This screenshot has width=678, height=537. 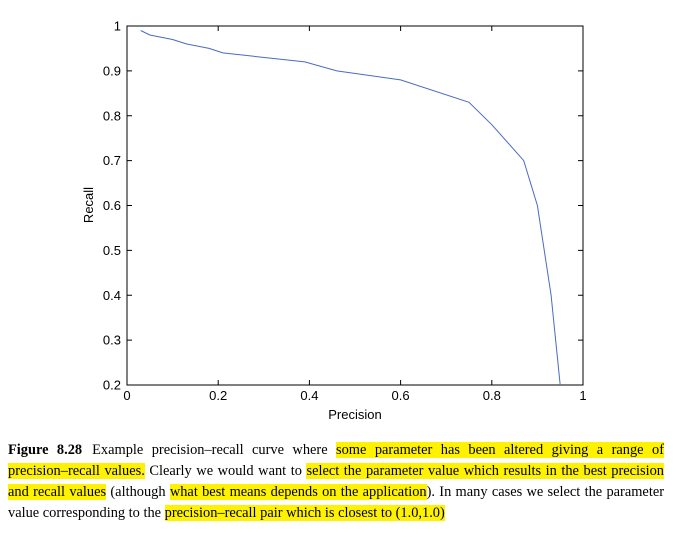 I want to click on y-tick-label: 0.3, so click(x=112, y=340).